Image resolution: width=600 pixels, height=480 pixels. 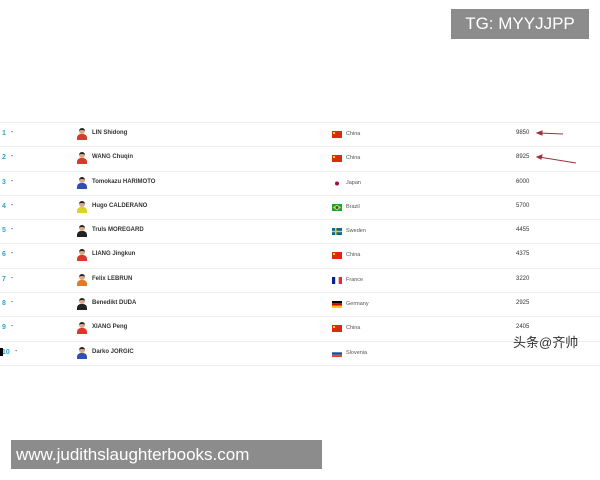 I want to click on country: Sweden, so click(x=356, y=231).